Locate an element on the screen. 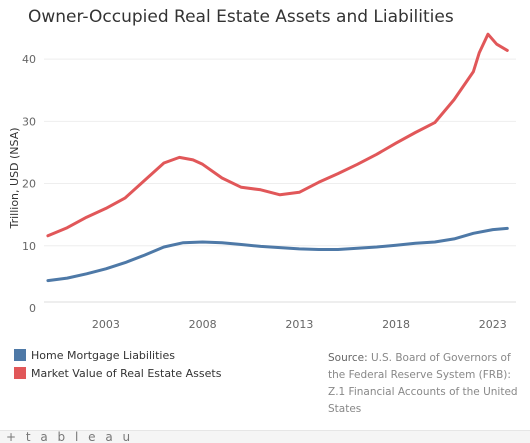 The width and height of the screenshot is (530, 443). tableau-footer: + t a b l e a u is located at coordinates (265, 436).